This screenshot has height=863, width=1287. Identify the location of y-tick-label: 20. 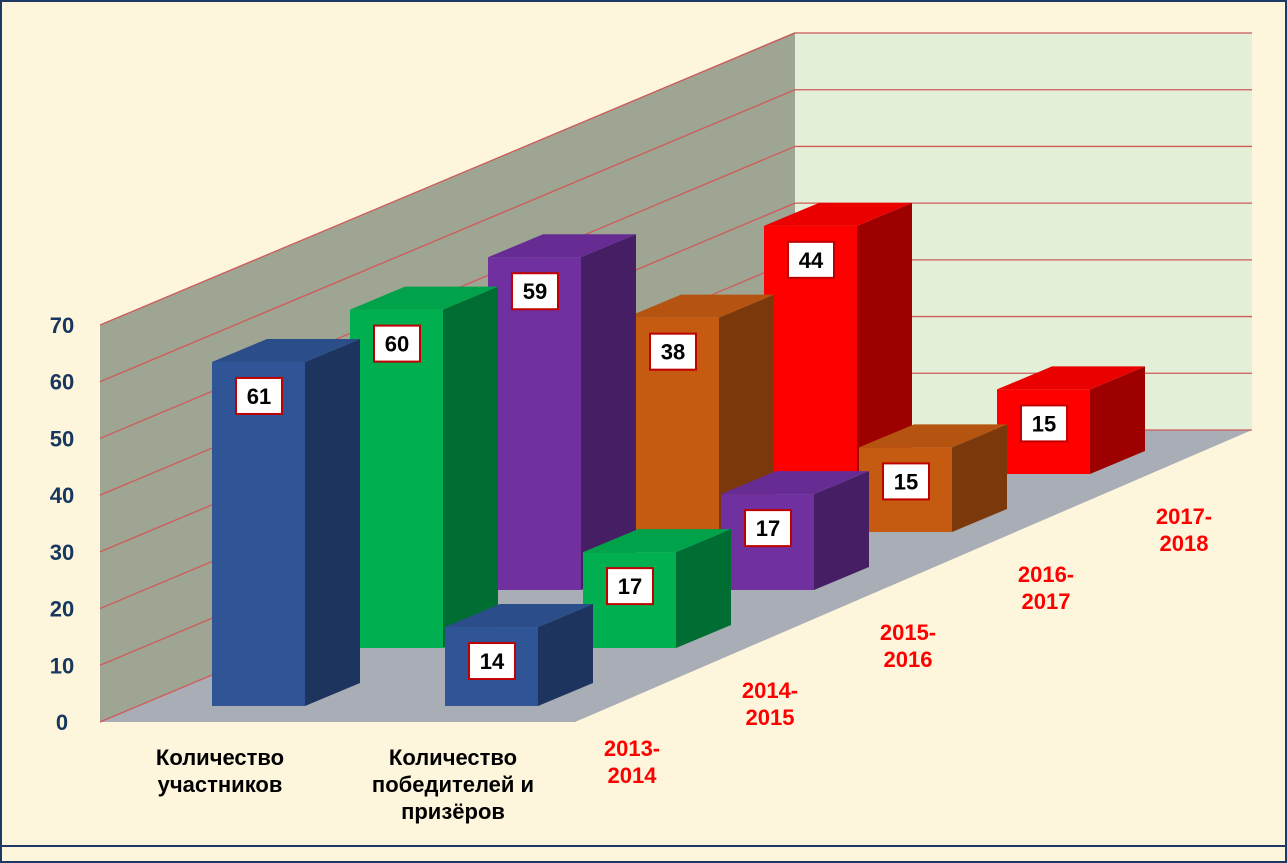
(62, 609).